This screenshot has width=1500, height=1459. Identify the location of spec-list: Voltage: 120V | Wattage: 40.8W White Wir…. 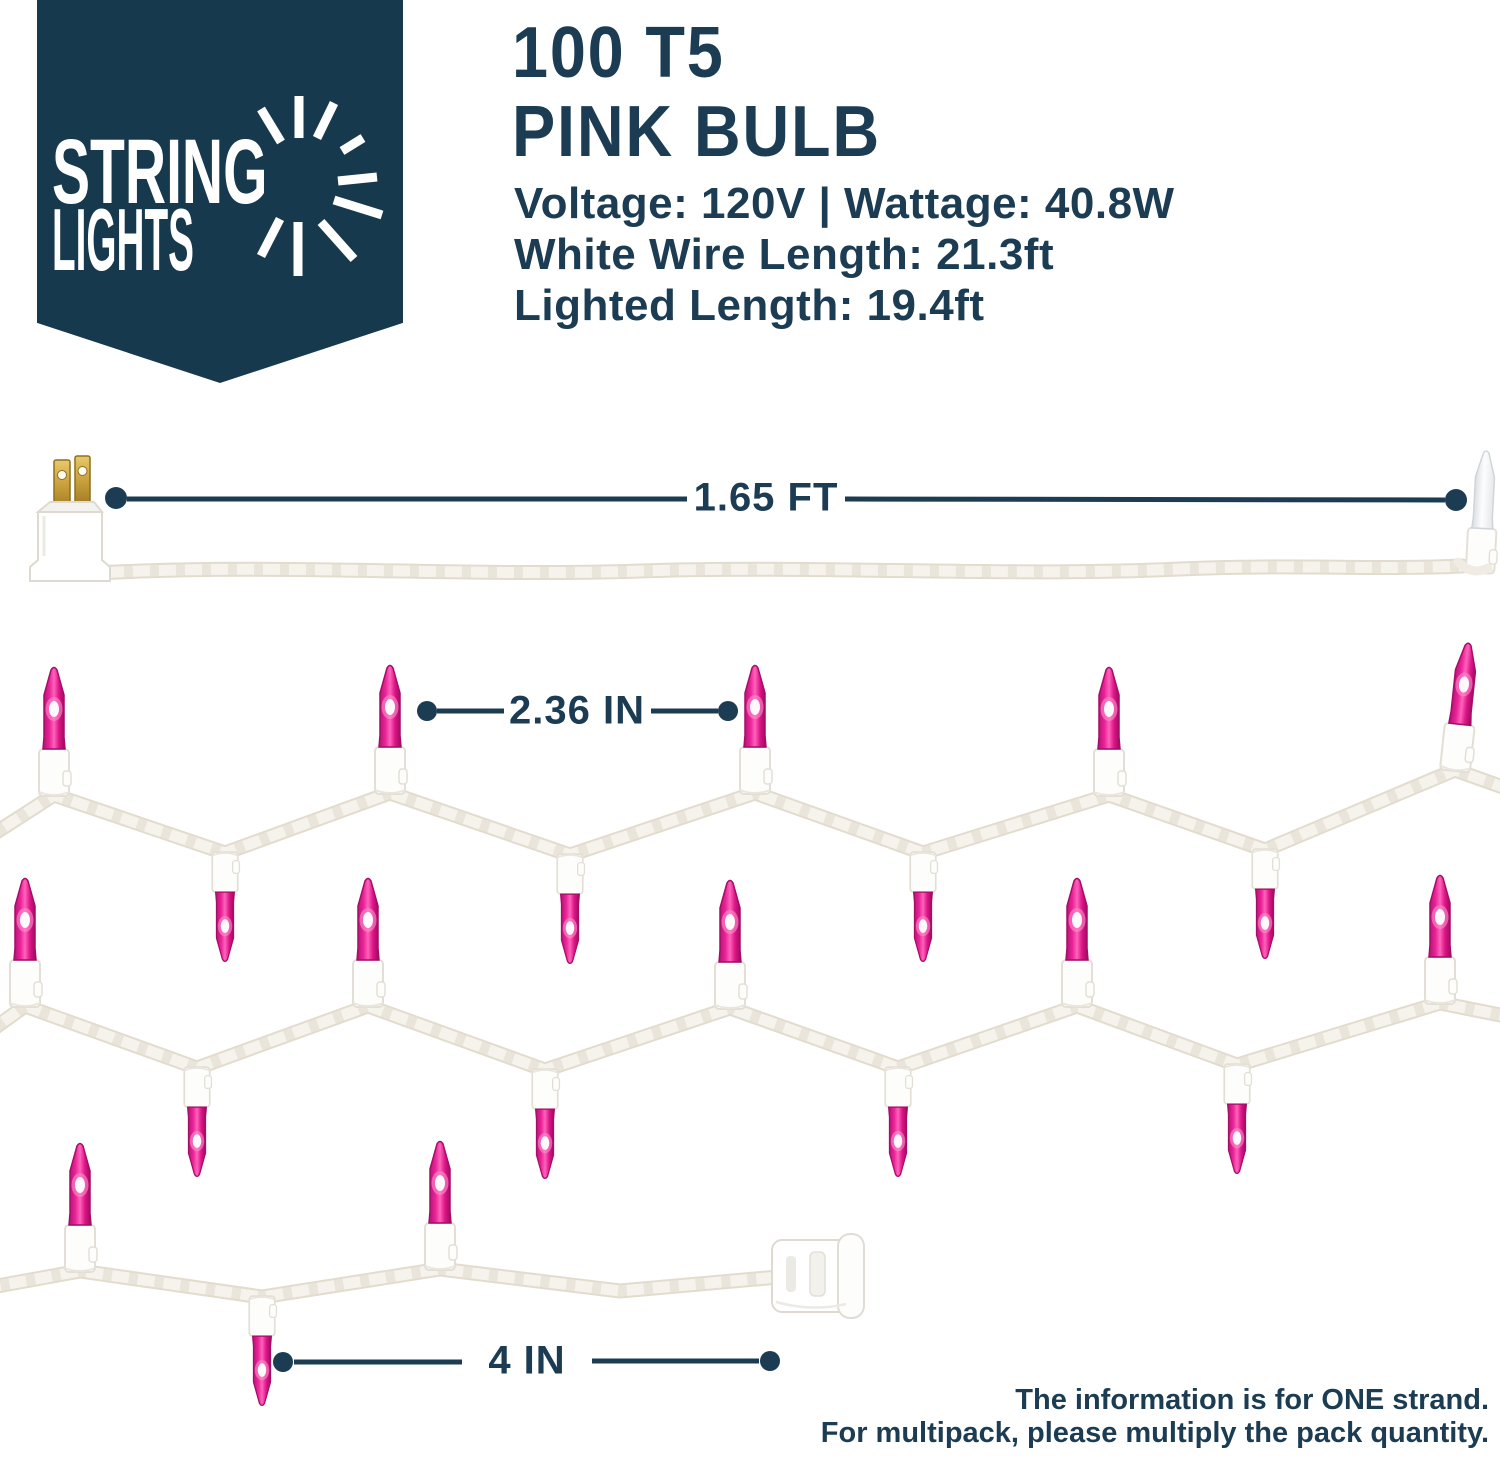
(844, 254).